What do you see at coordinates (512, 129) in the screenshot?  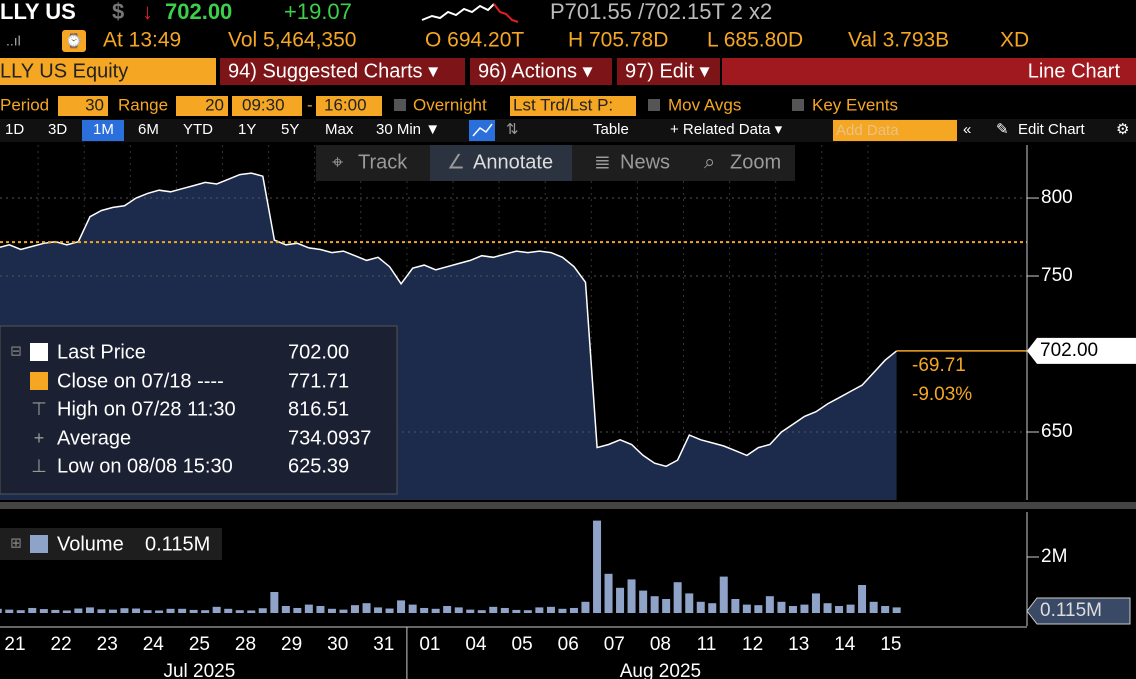 I see `bar-icon: ⇅` at bounding box center [512, 129].